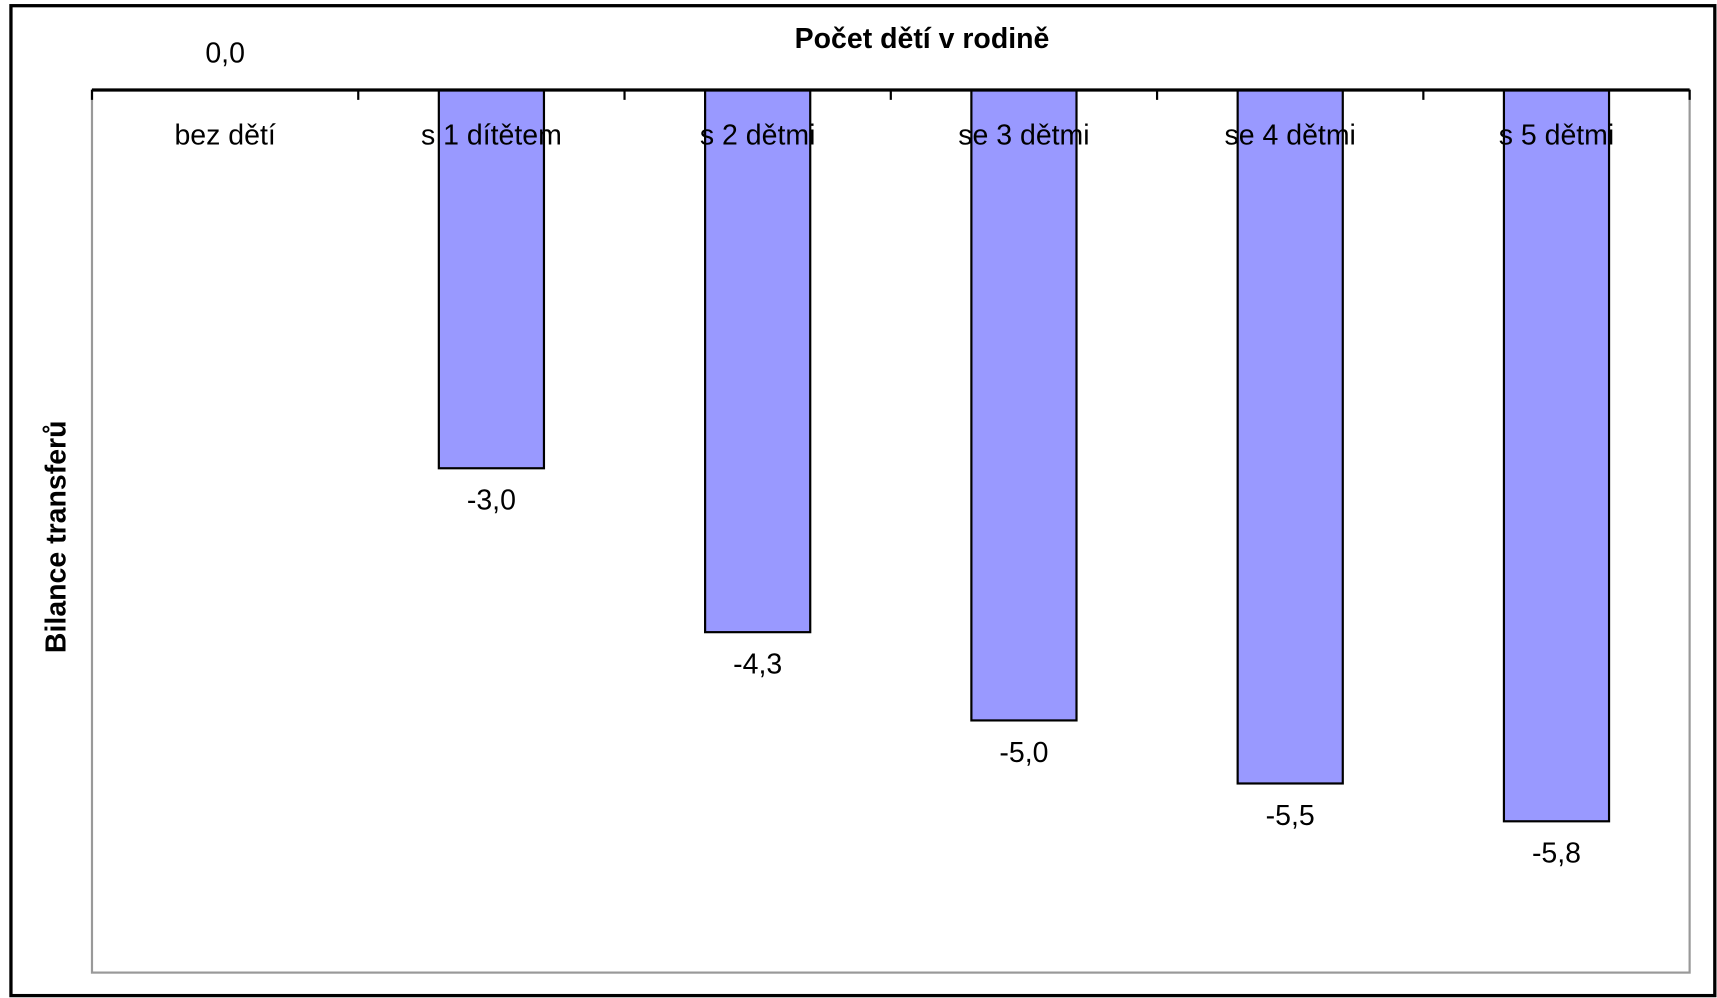 This screenshot has width=1717, height=998. Describe the element at coordinates (1290, 816) in the screenshot. I see `value-label: -5,5` at that location.